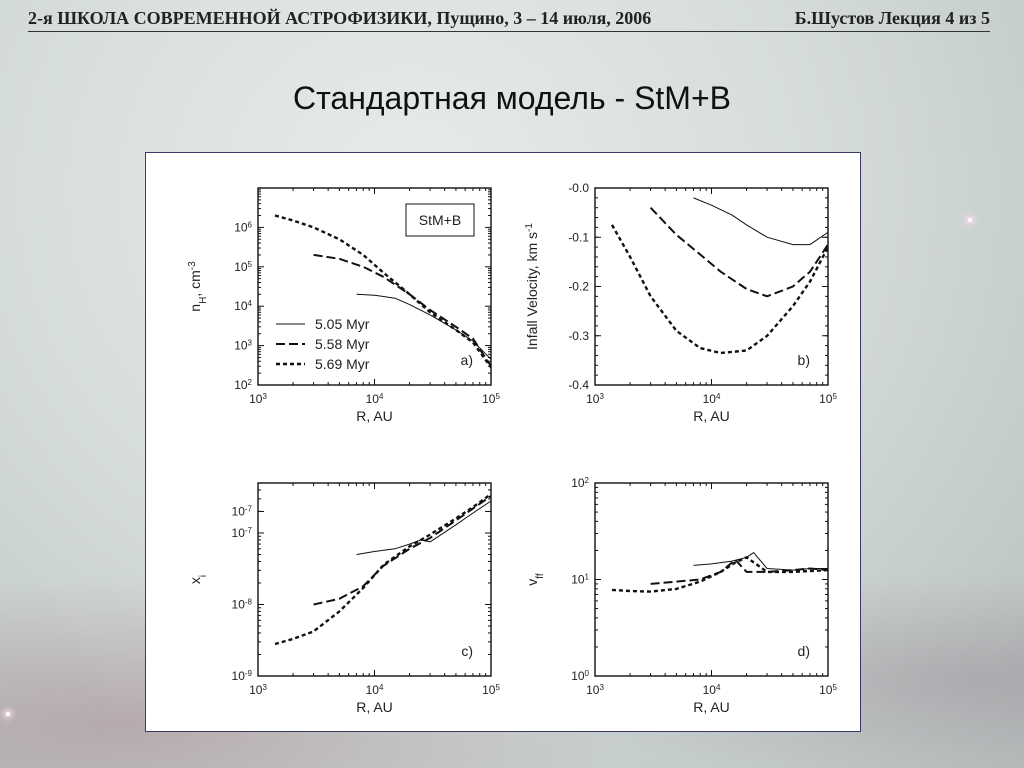  Describe the element at coordinates (578, 188) in the screenshot. I see `y-tick-label: -0.0` at that location.